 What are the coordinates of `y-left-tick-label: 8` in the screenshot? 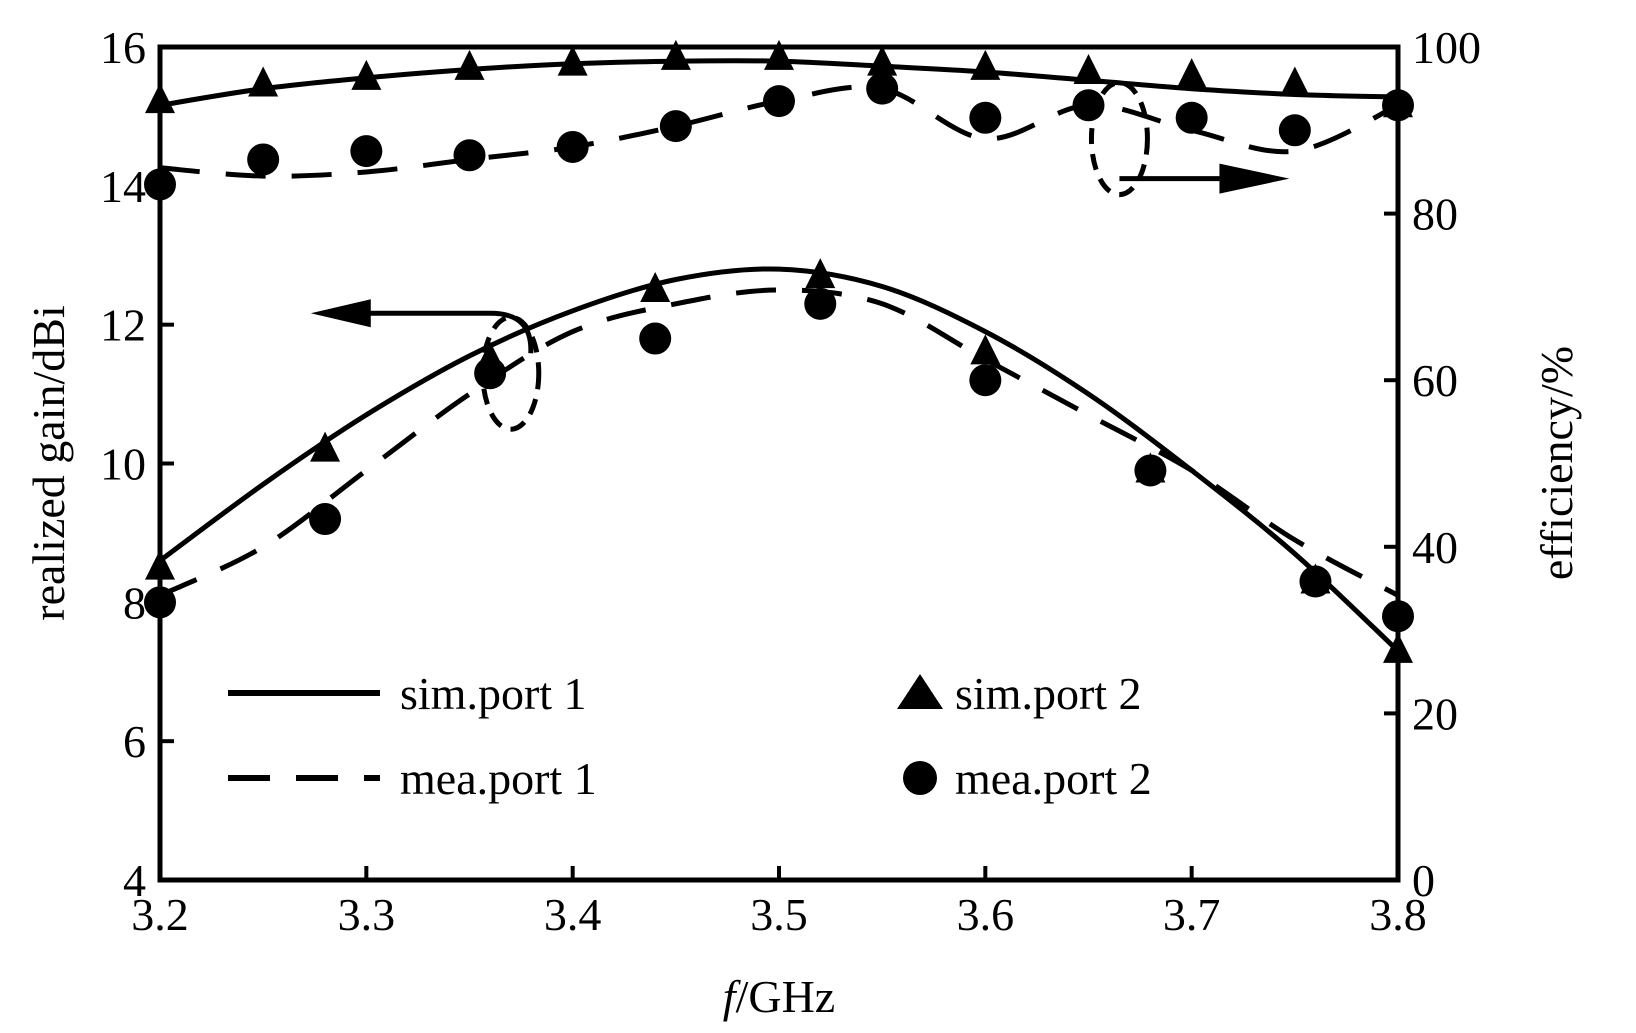 It's located at (134, 602).